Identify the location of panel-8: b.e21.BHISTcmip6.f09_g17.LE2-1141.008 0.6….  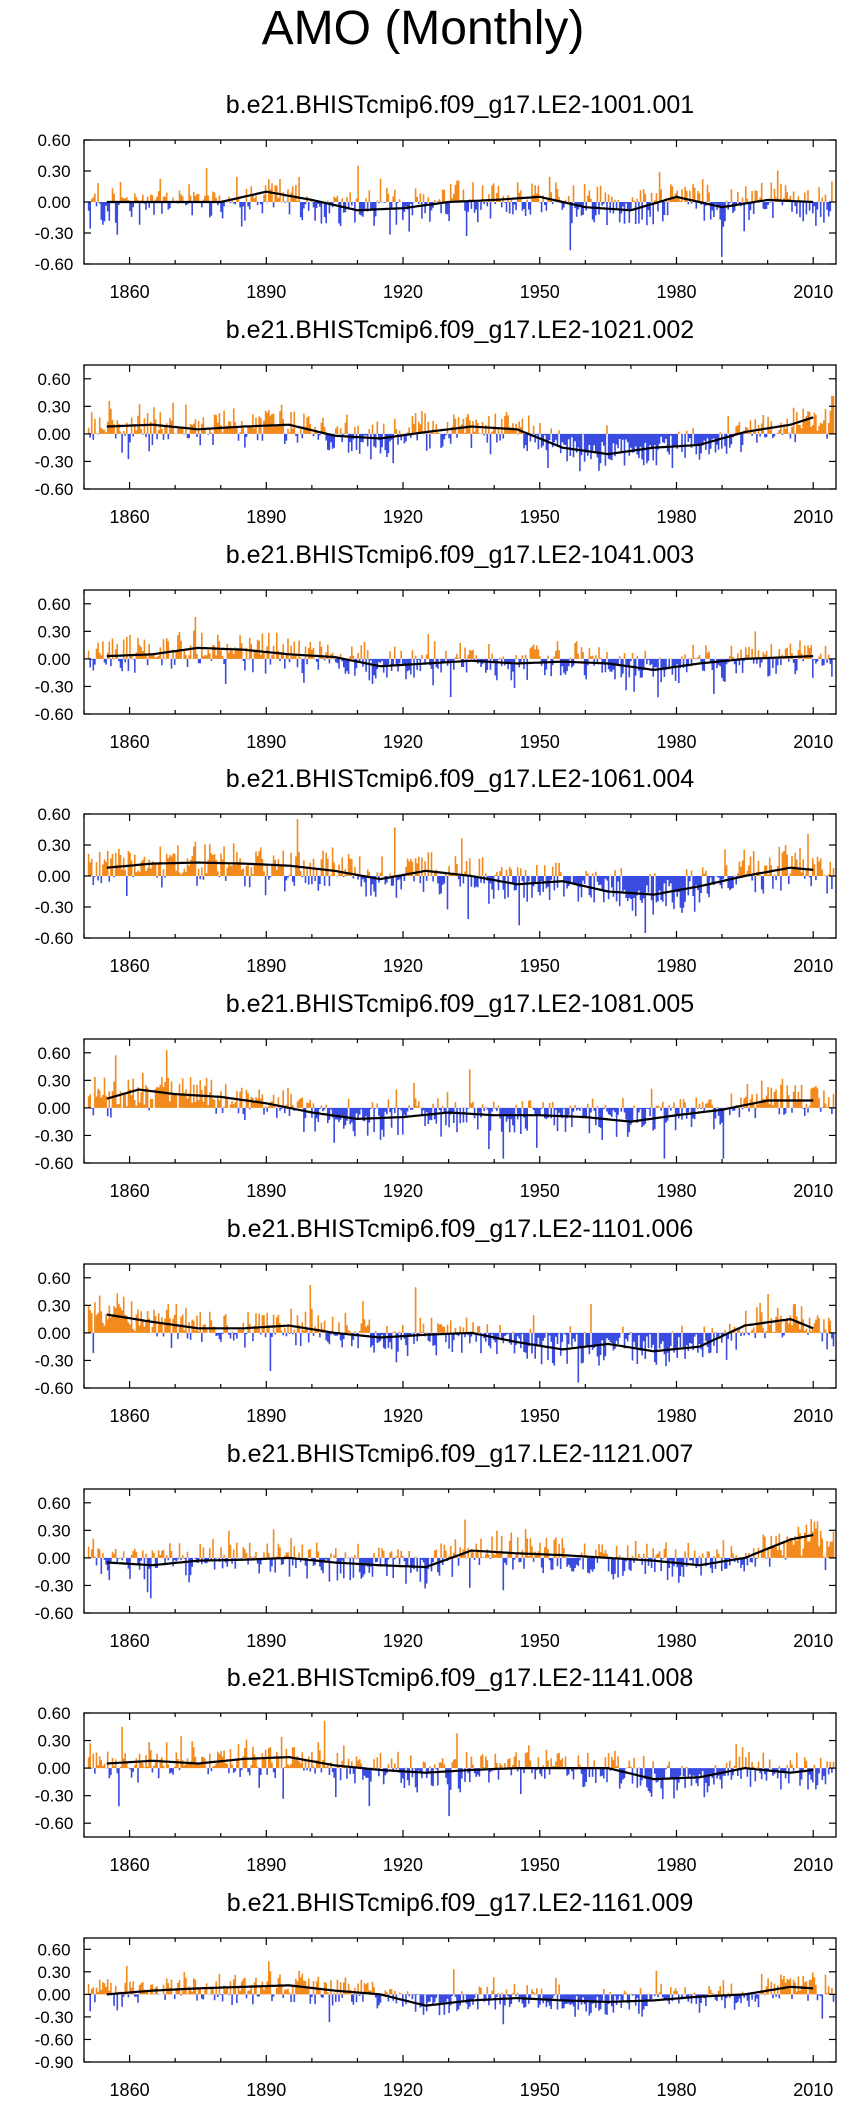
(436, 1769).